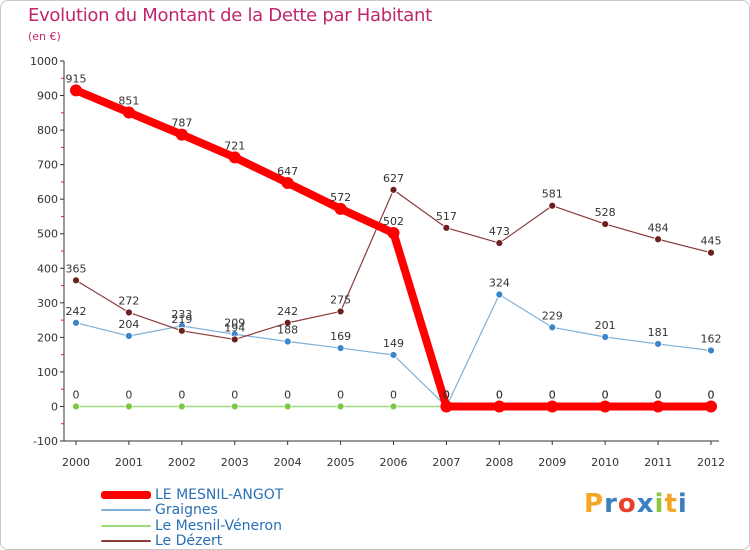 This screenshot has width=750, height=550. I want to click on data-label: 181, so click(658, 332).